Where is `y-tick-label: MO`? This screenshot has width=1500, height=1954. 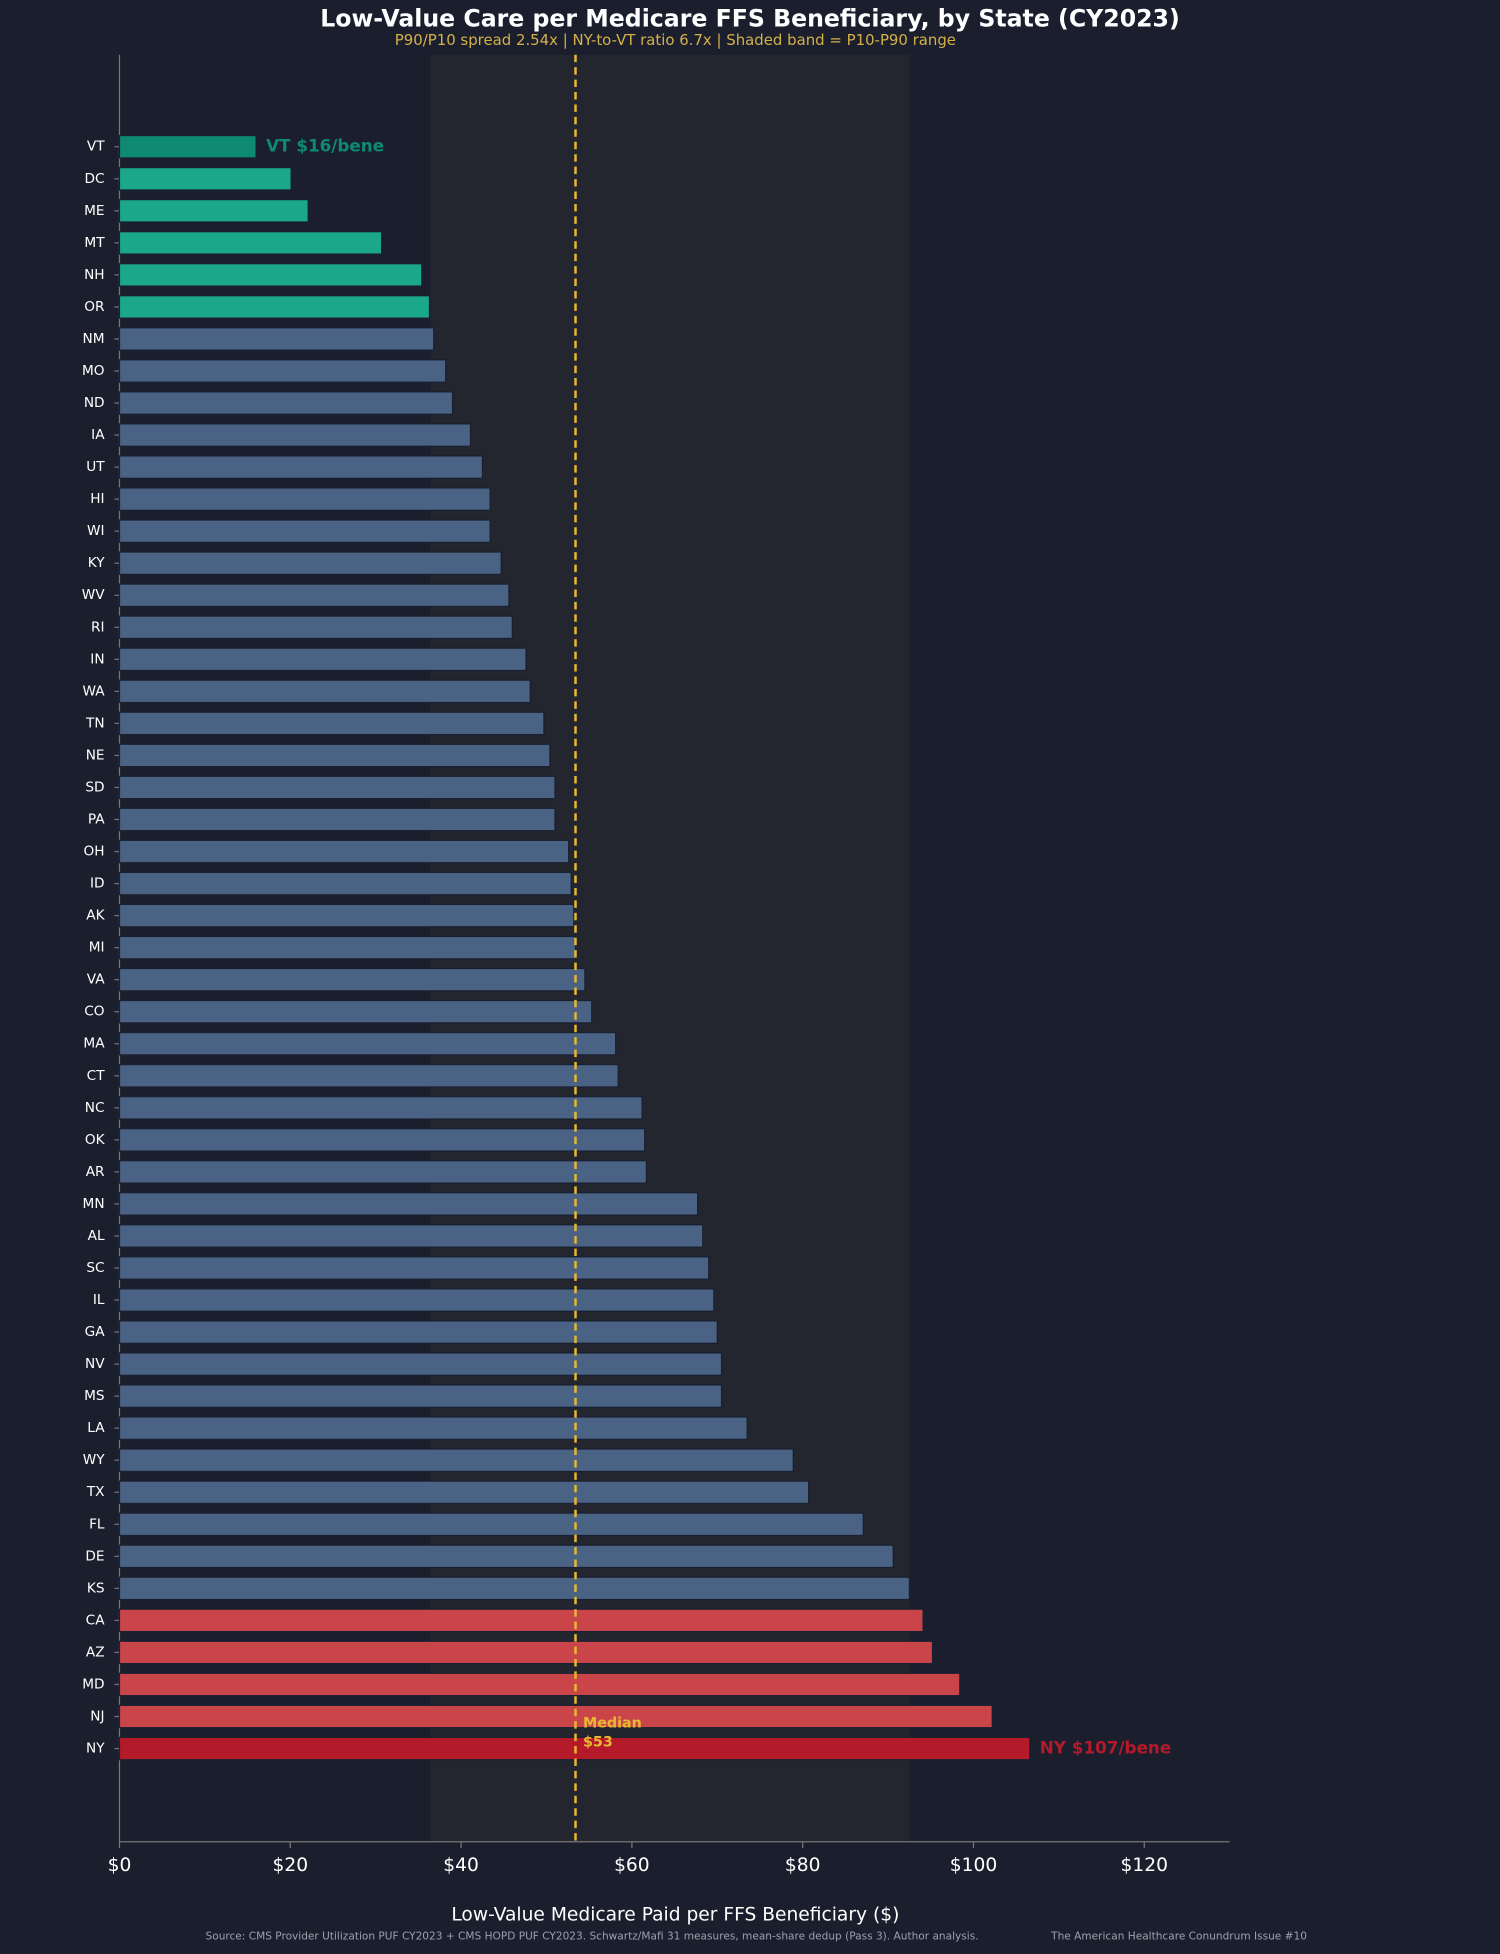
y-tick-label: MO is located at coordinates (93, 371).